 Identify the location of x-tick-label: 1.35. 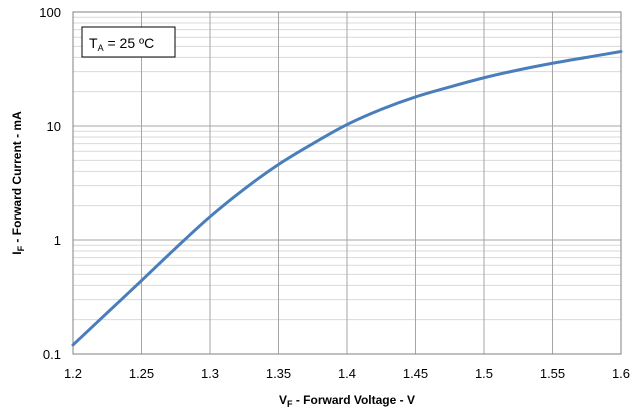
(278, 373).